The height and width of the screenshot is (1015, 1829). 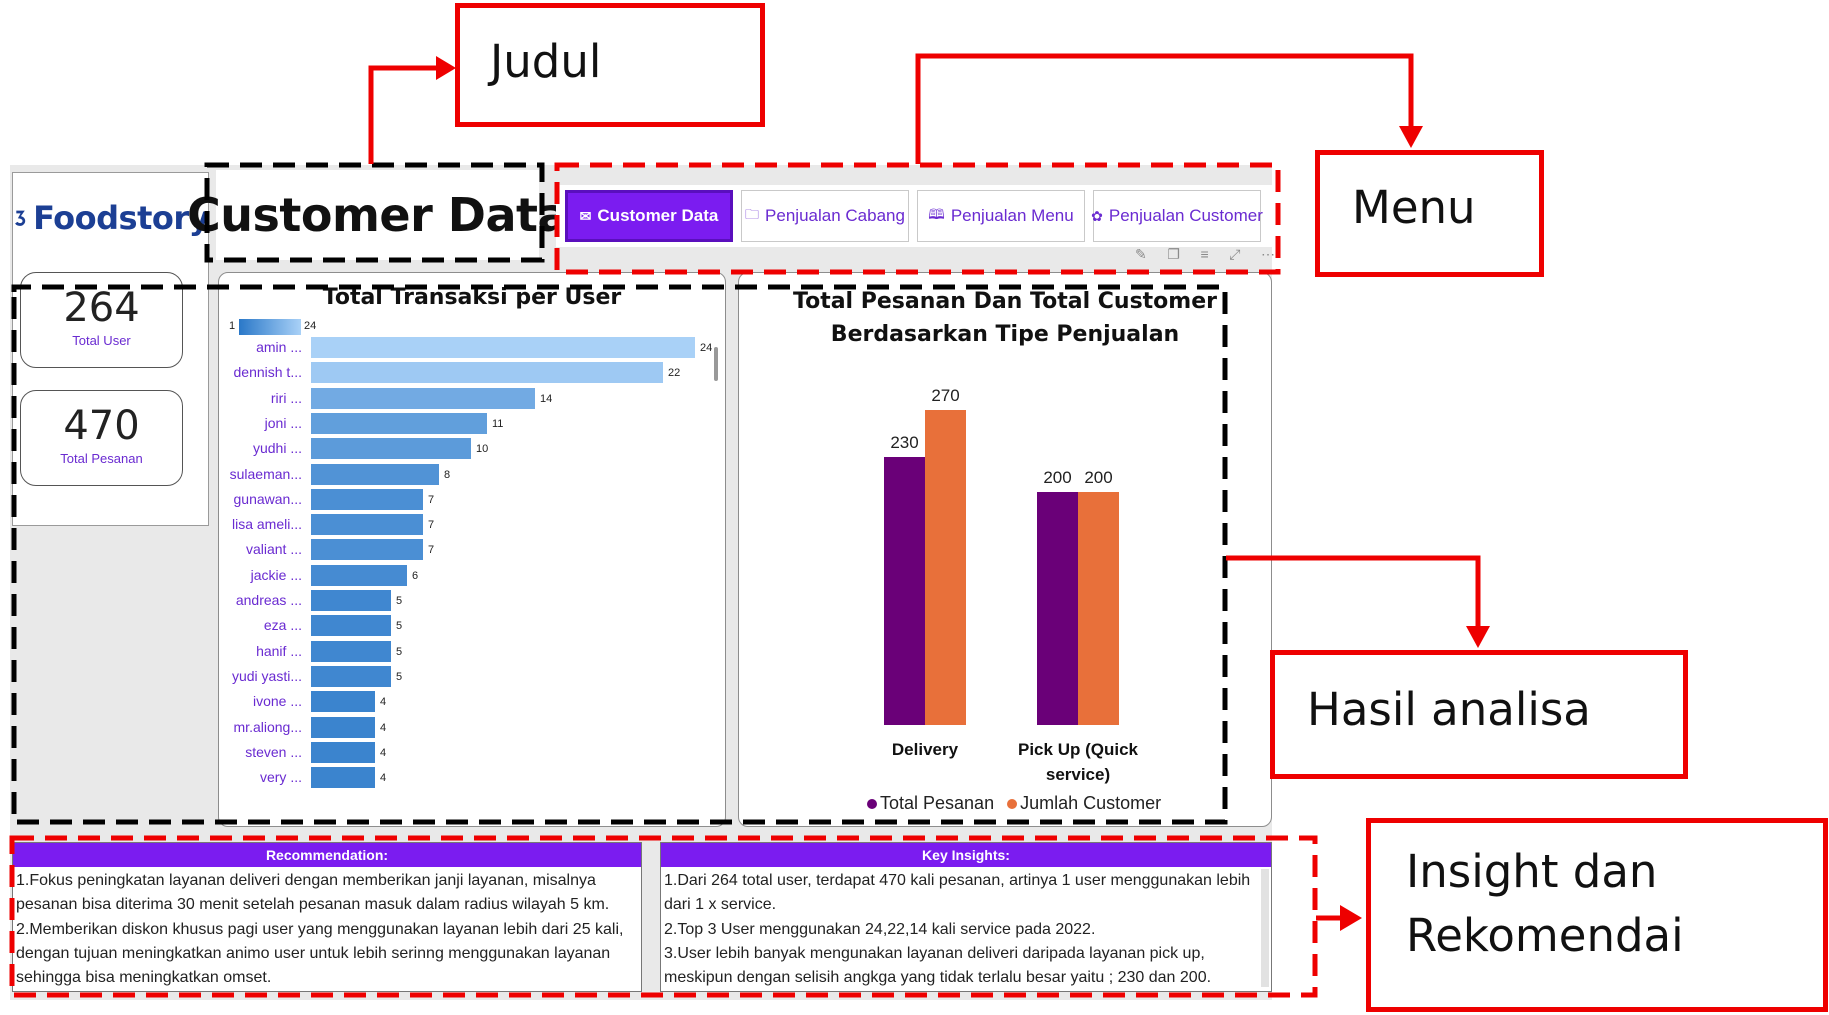 What do you see at coordinates (1532, 871) in the screenshot?
I see `annotation-label: Insight dan` at bounding box center [1532, 871].